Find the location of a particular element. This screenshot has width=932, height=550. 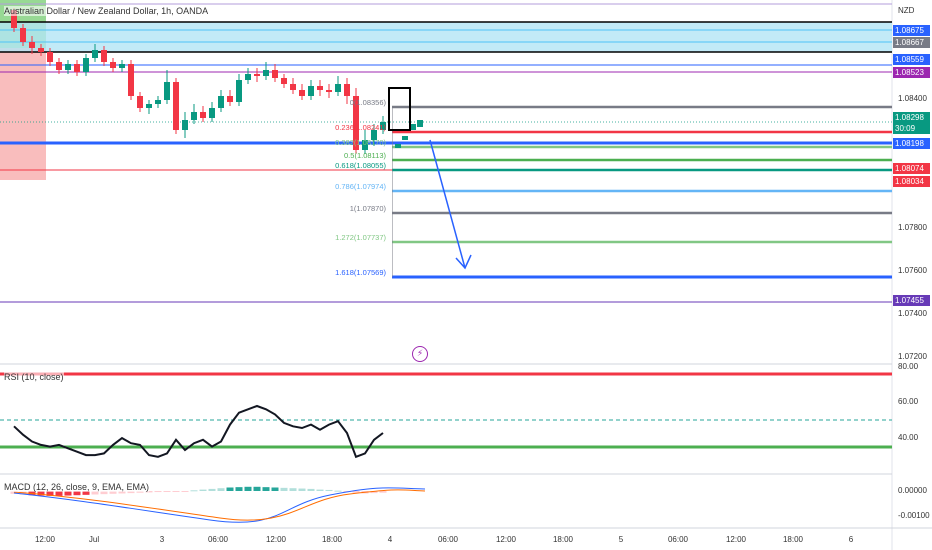

currency-label: NZD is located at coordinates (906, 10).